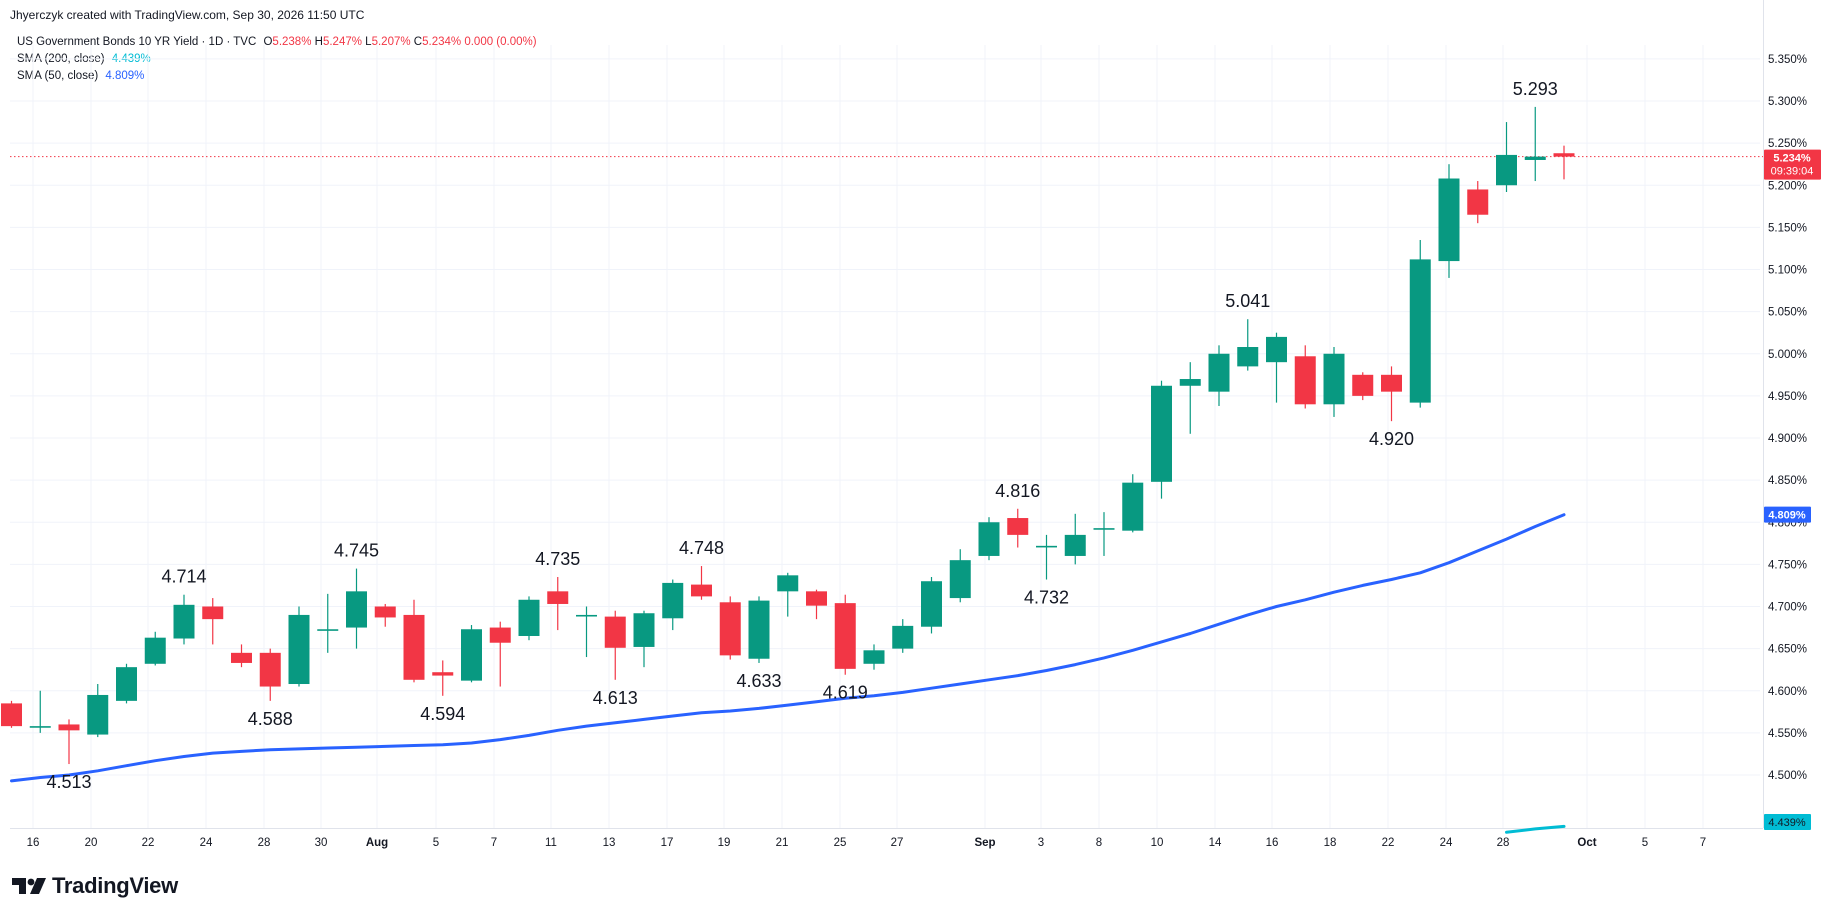 Image resolution: width=1835 pixels, height=917 pixels. I want to click on ohlc-close-value: 5.234%, so click(442, 42).